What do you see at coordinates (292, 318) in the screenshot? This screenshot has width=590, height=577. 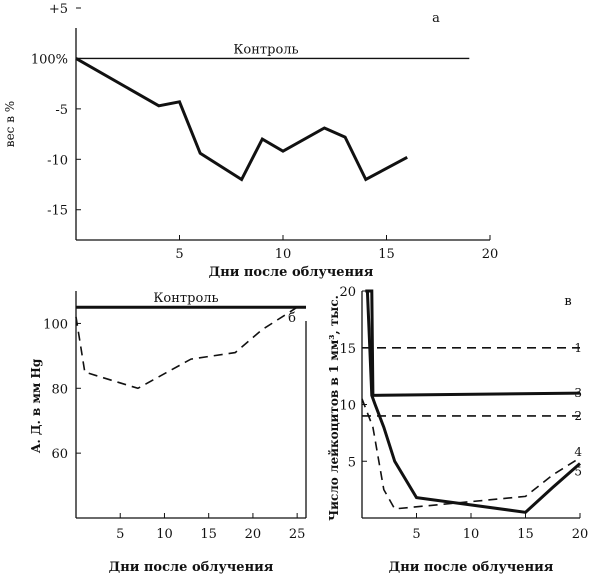 I see `panel-letter: б` at bounding box center [292, 318].